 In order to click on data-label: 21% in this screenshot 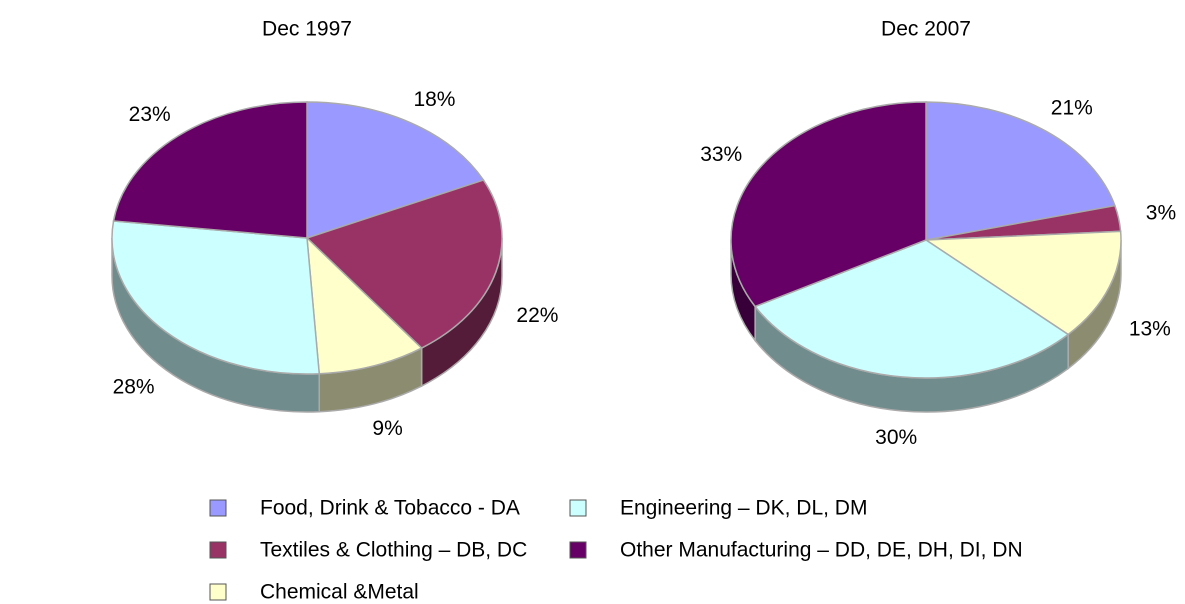, I will do `click(1072, 108)`.